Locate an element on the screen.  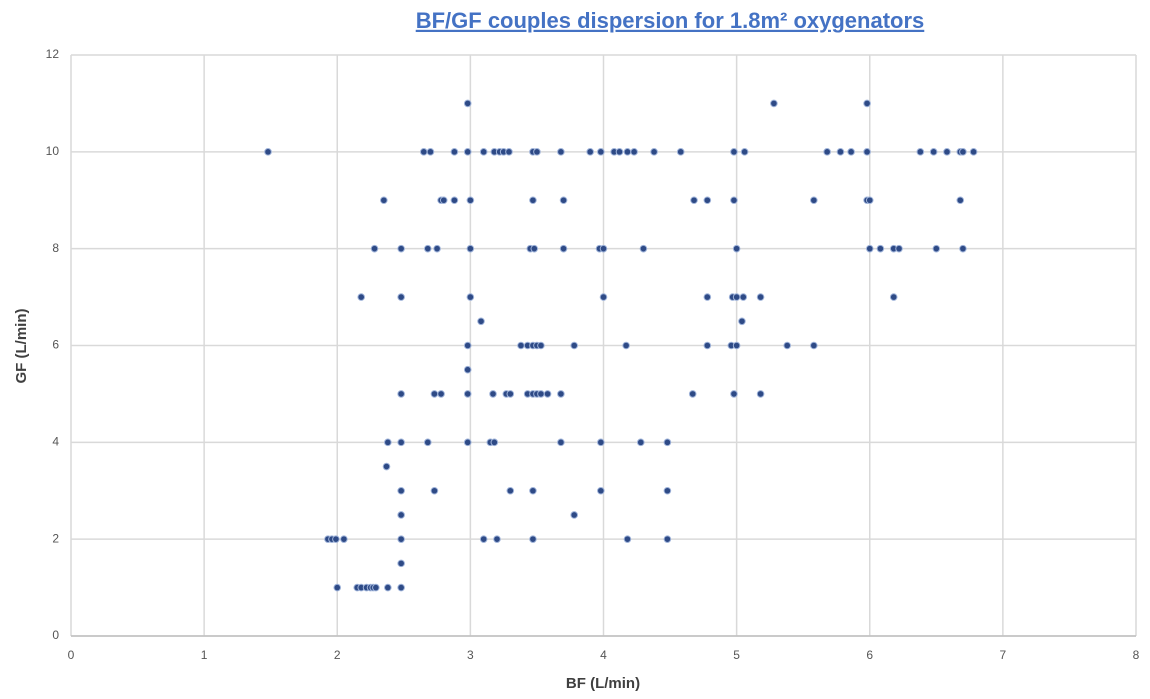
x-tick-label: 6 is located at coordinates (869, 655).